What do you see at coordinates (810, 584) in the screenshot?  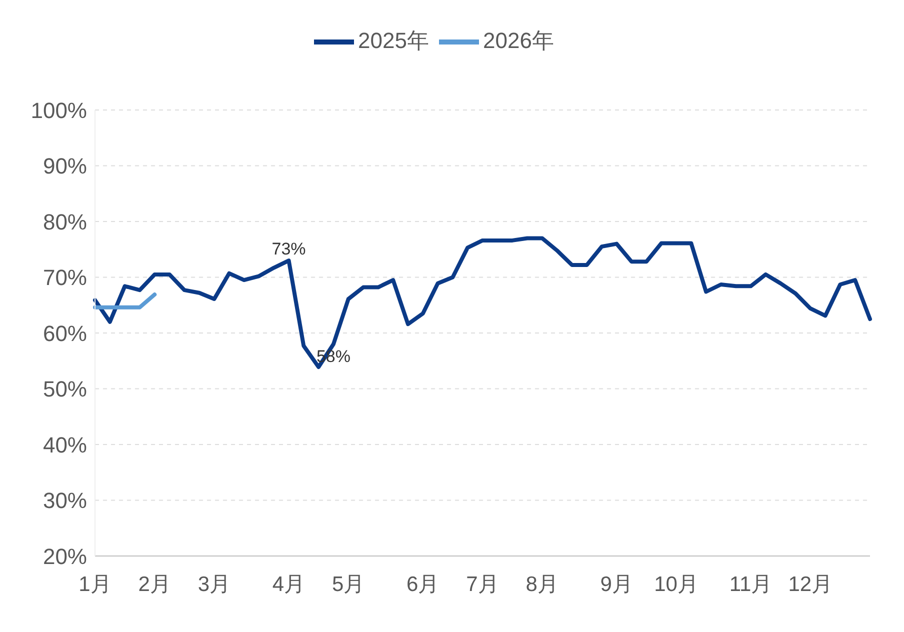 I see `x-tick-label: 12月` at bounding box center [810, 584].